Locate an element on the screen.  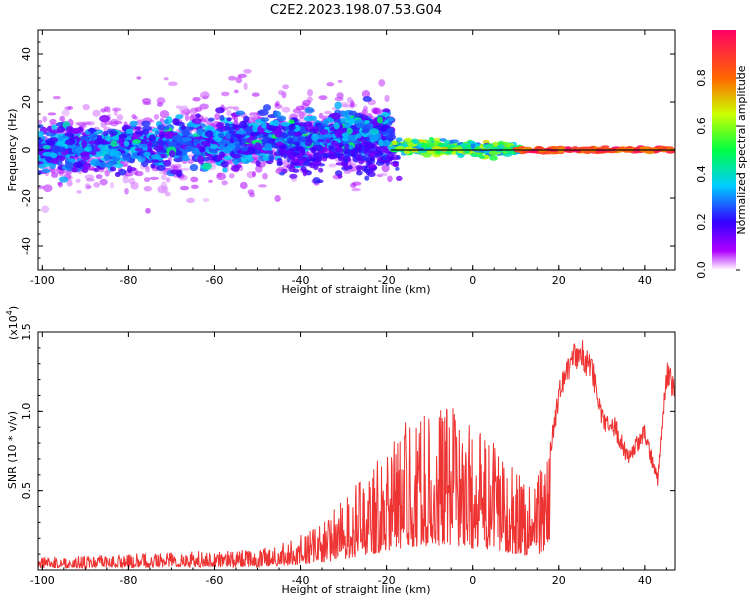
x-tick-label: 20 is located at coordinates (559, 280).